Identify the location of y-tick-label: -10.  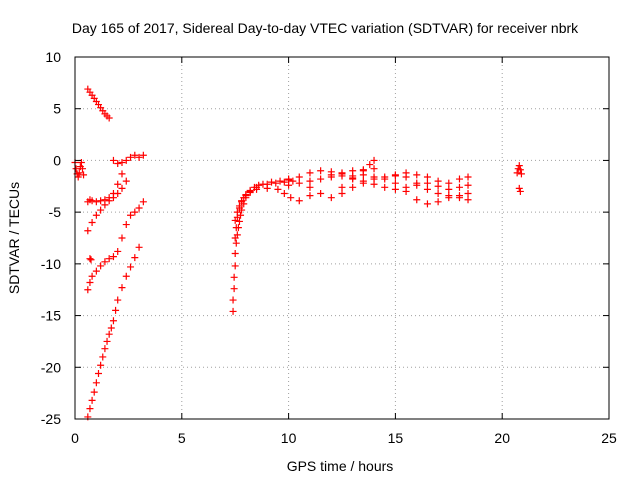
(51, 264).